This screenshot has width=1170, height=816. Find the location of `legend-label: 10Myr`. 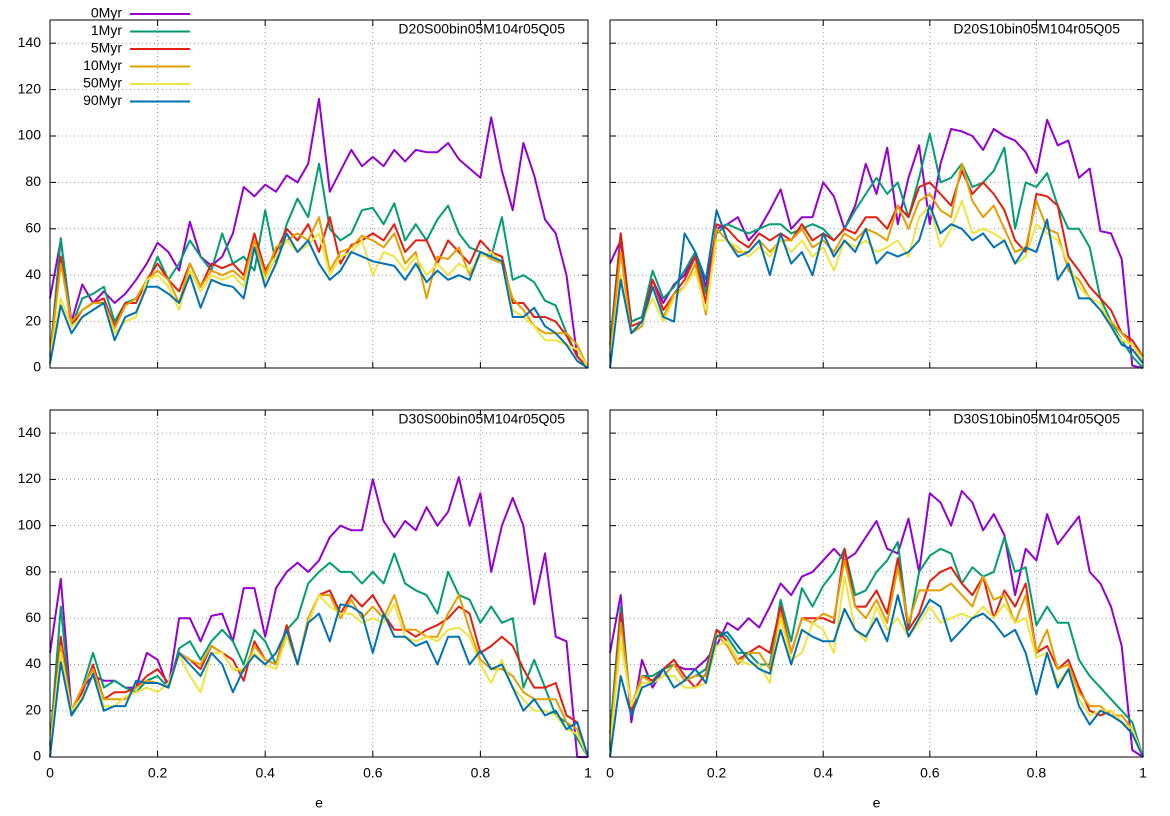

legend-label: 10Myr is located at coordinates (102, 65).